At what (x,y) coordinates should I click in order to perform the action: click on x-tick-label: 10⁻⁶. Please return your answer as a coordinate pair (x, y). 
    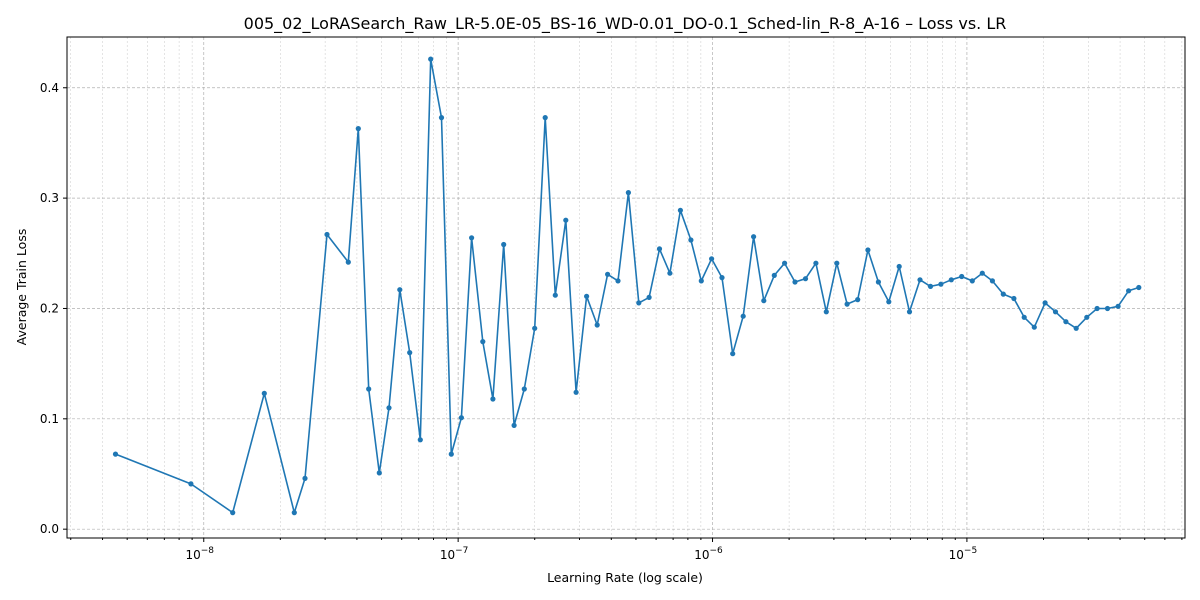
    Looking at the image, I should click on (708, 554).